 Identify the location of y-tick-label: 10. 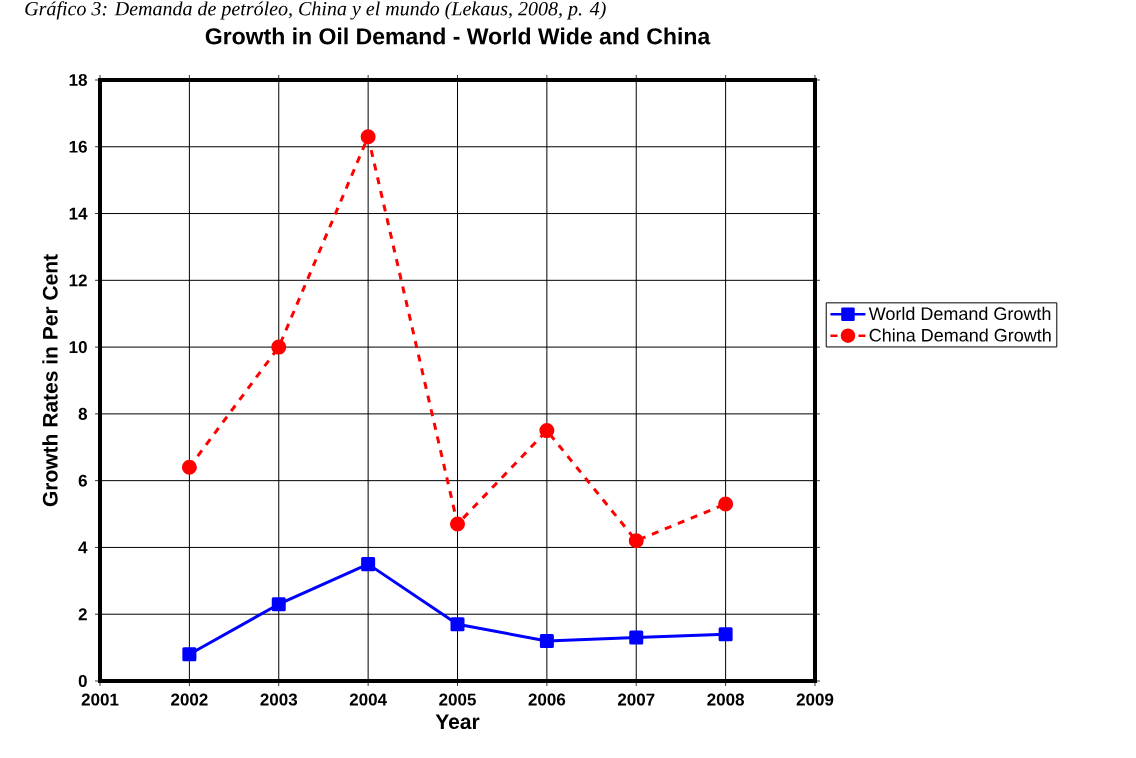
(78, 347).